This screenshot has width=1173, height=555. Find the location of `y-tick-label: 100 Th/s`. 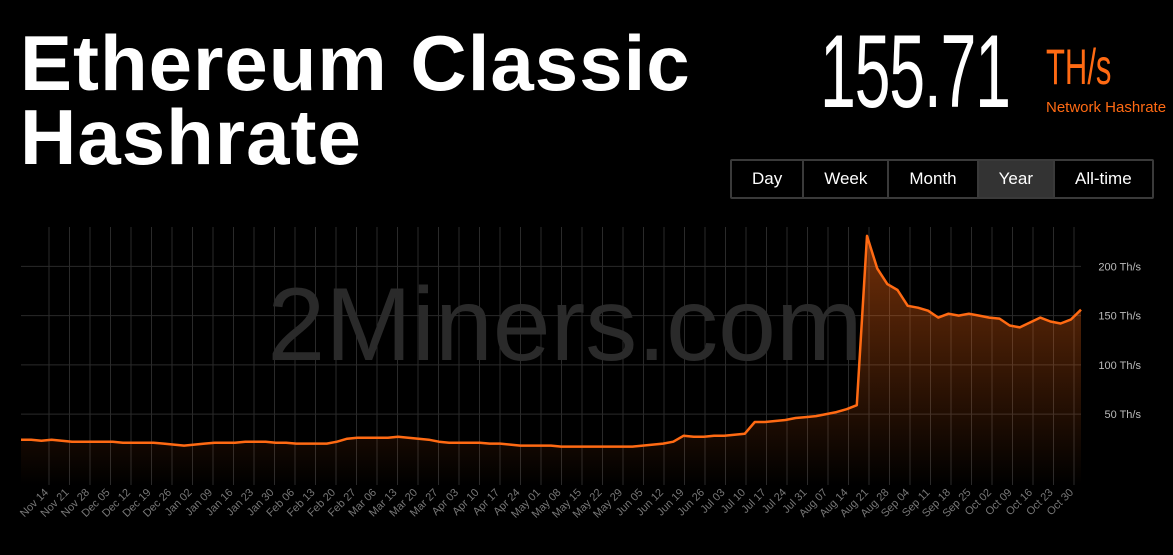

y-tick-label: 100 Th/s is located at coordinates (1119, 366).